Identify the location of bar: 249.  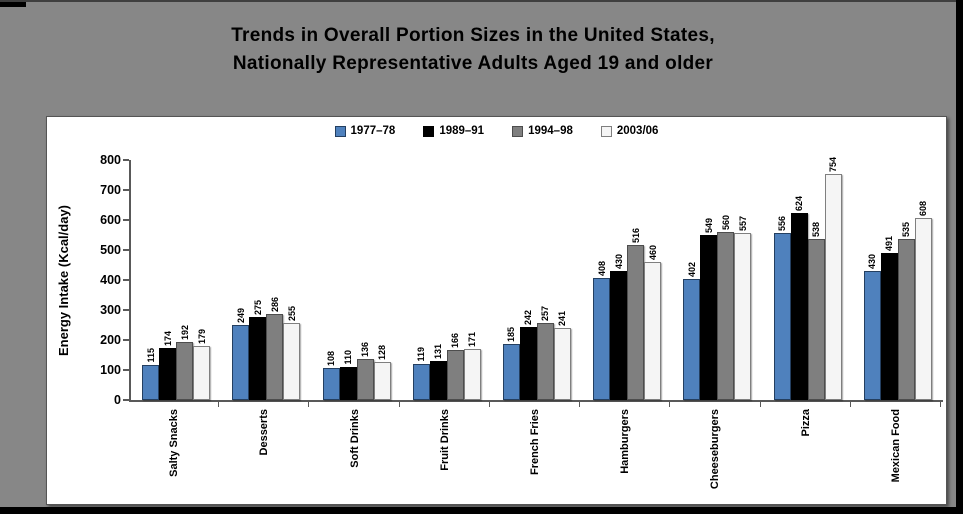
(241, 354).